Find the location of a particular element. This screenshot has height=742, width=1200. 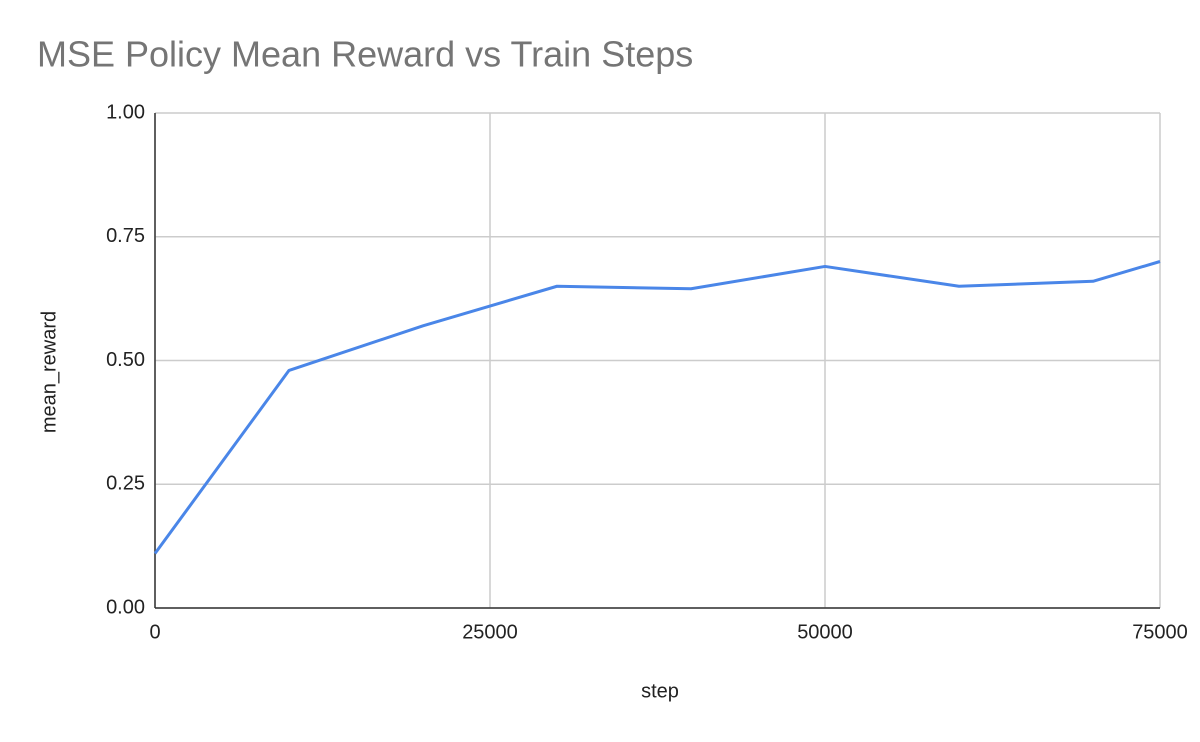

x-tick-label: 0 is located at coordinates (154, 632).